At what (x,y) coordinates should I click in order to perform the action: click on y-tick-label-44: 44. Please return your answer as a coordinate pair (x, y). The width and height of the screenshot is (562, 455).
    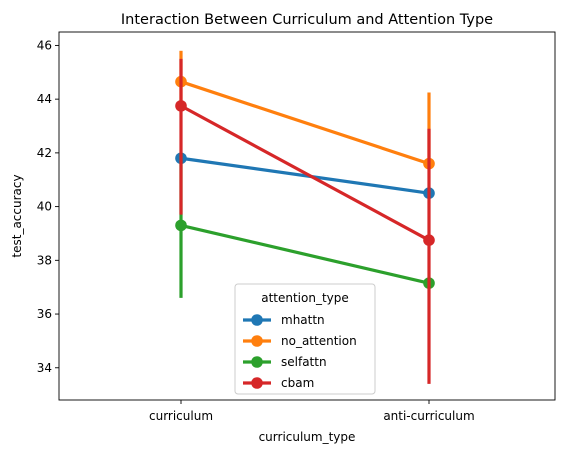
    Looking at the image, I should click on (44, 99).